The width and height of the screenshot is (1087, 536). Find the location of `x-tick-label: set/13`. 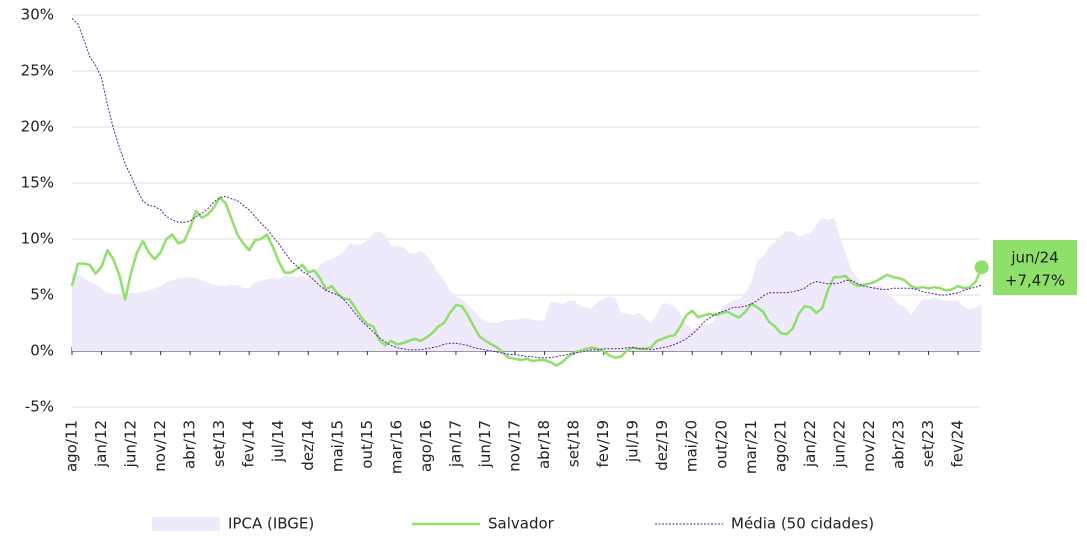

x-tick-label: set/13 is located at coordinates (219, 443).